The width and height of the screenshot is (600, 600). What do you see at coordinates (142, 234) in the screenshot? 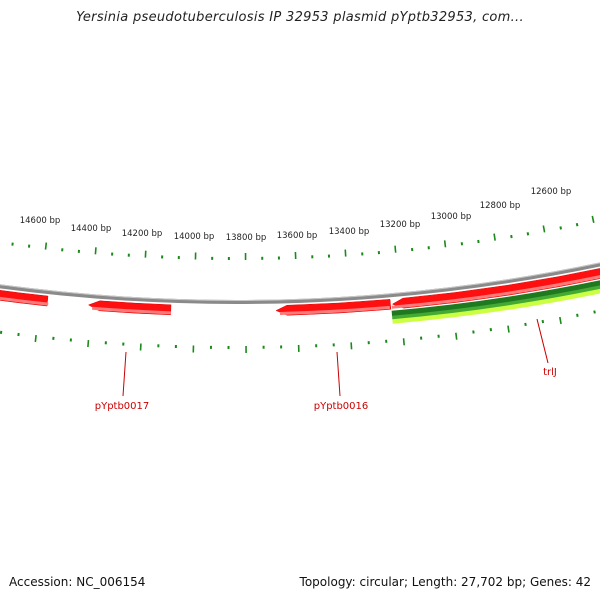
I see `tick-label-14200: 14200 bp` at bounding box center [142, 234].